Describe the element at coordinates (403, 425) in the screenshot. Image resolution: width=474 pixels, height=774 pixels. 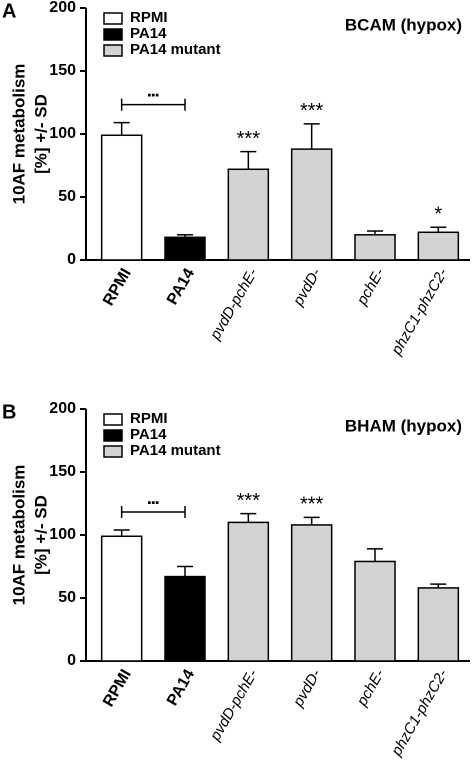
I see `legend-title: BHAM (hypox)` at that location.